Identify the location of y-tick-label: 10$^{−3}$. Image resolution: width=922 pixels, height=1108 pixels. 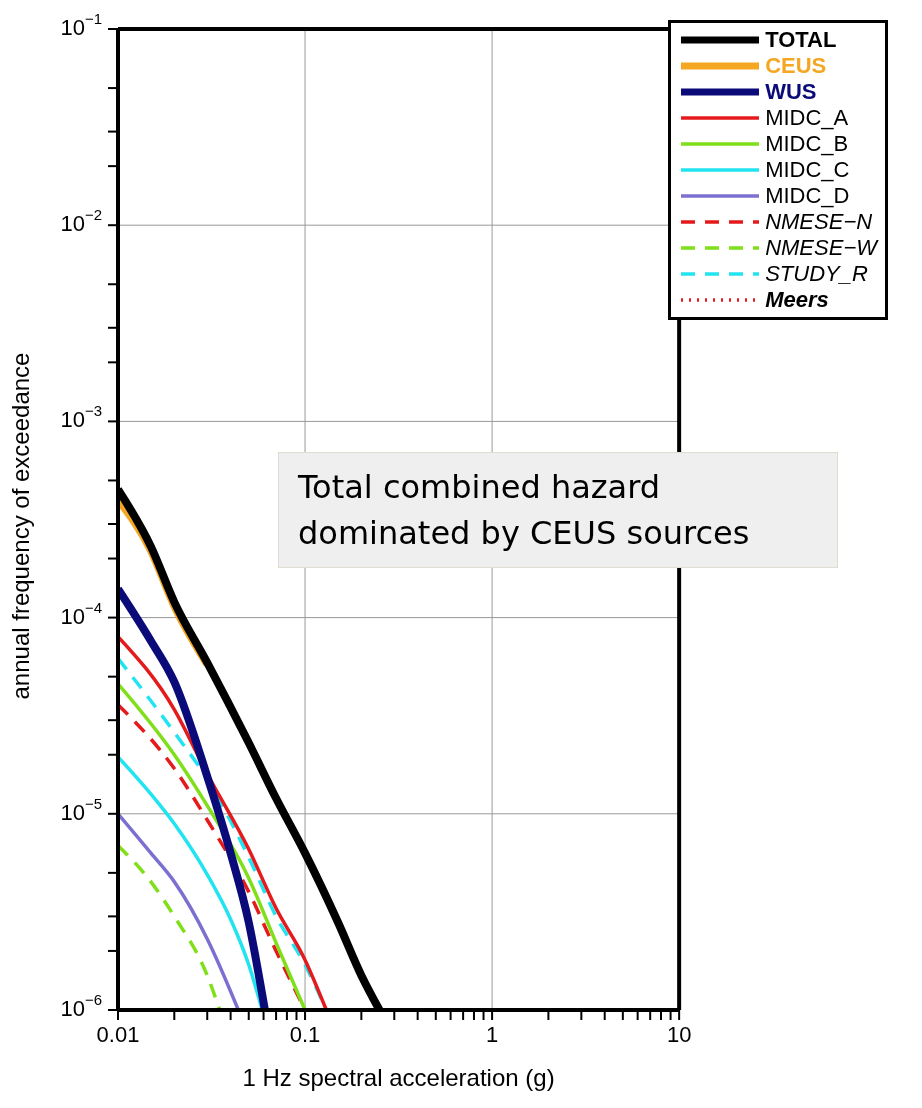
(81, 417).